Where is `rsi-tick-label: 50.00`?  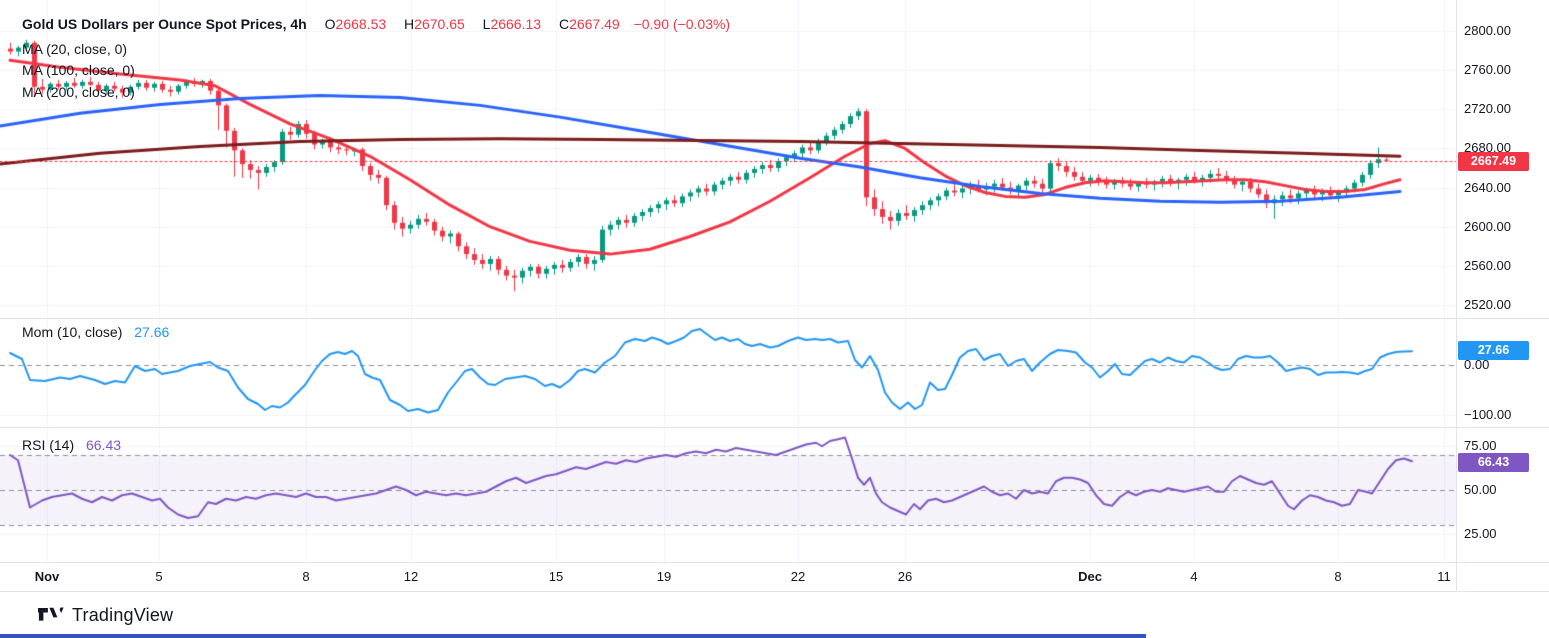 rsi-tick-label: 50.00 is located at coordinates (1480, 489).